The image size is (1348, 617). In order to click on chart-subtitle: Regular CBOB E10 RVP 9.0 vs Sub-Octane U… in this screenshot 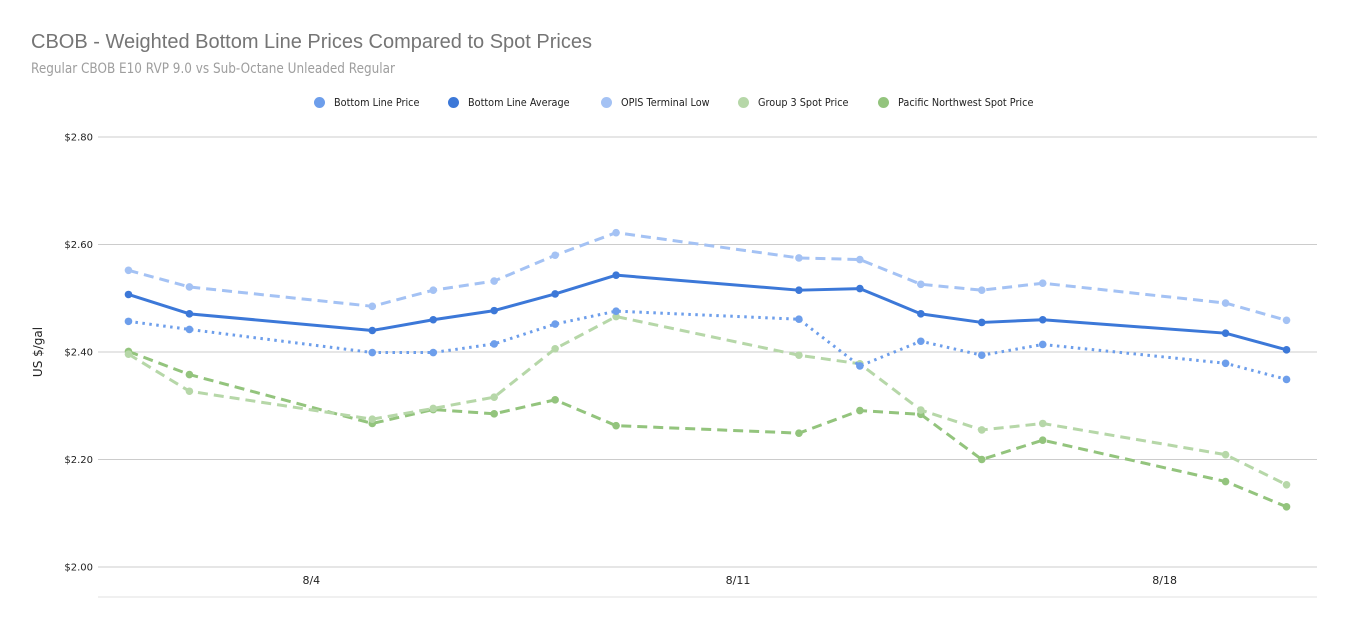, I will do `click(213, 69)`.